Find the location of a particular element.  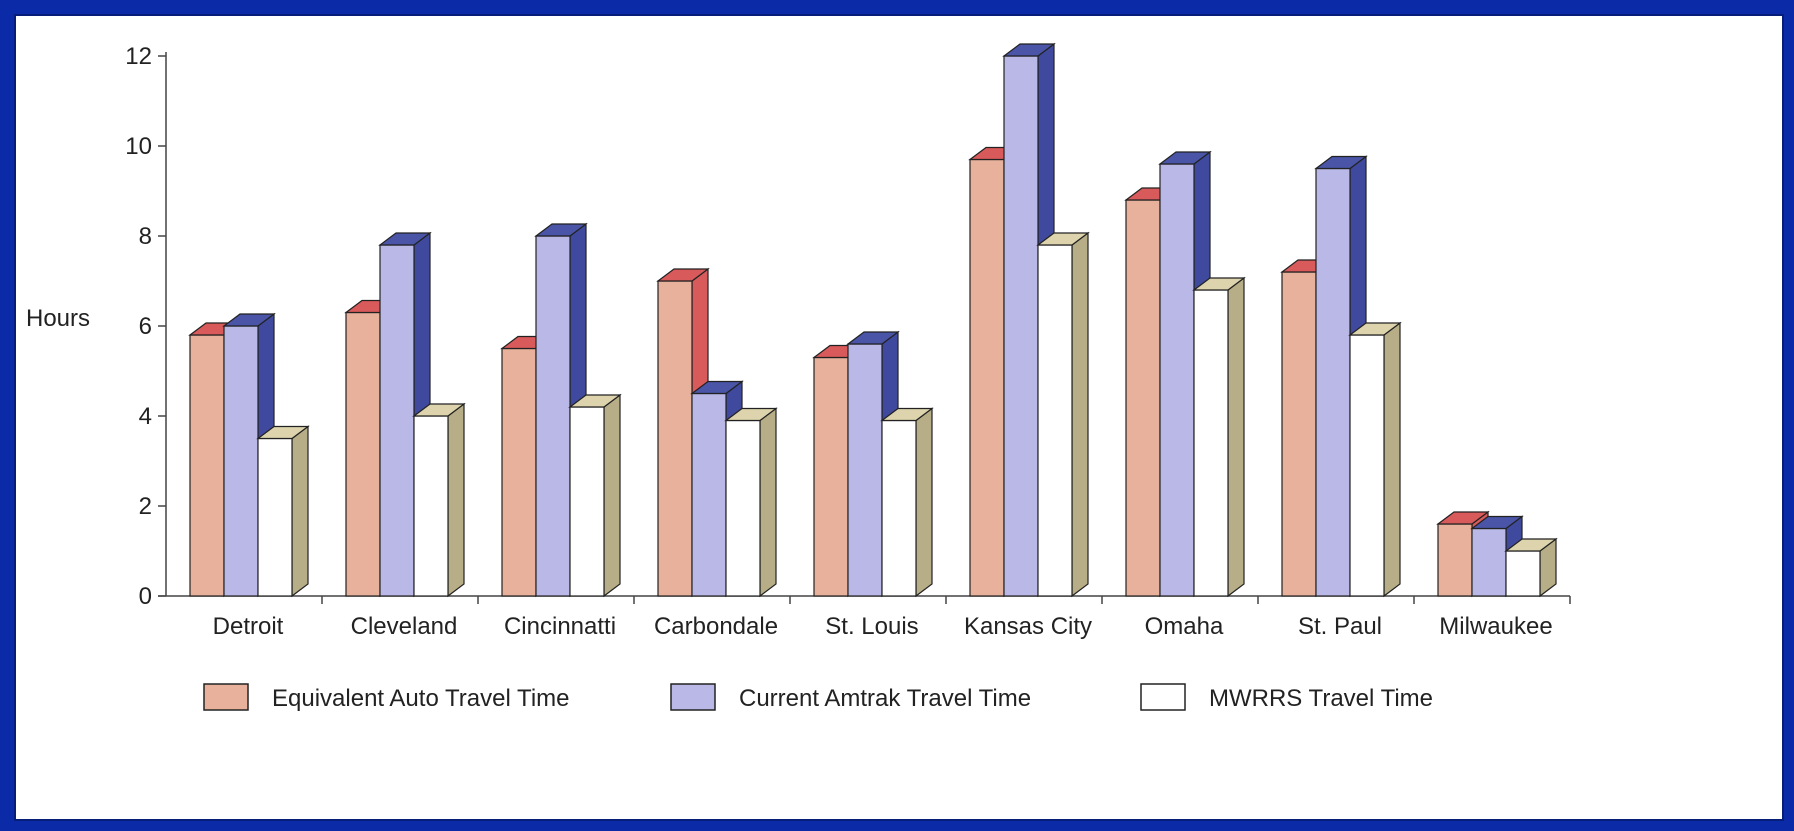

y-tick-label: 12 is located at coordinates (138, 56).